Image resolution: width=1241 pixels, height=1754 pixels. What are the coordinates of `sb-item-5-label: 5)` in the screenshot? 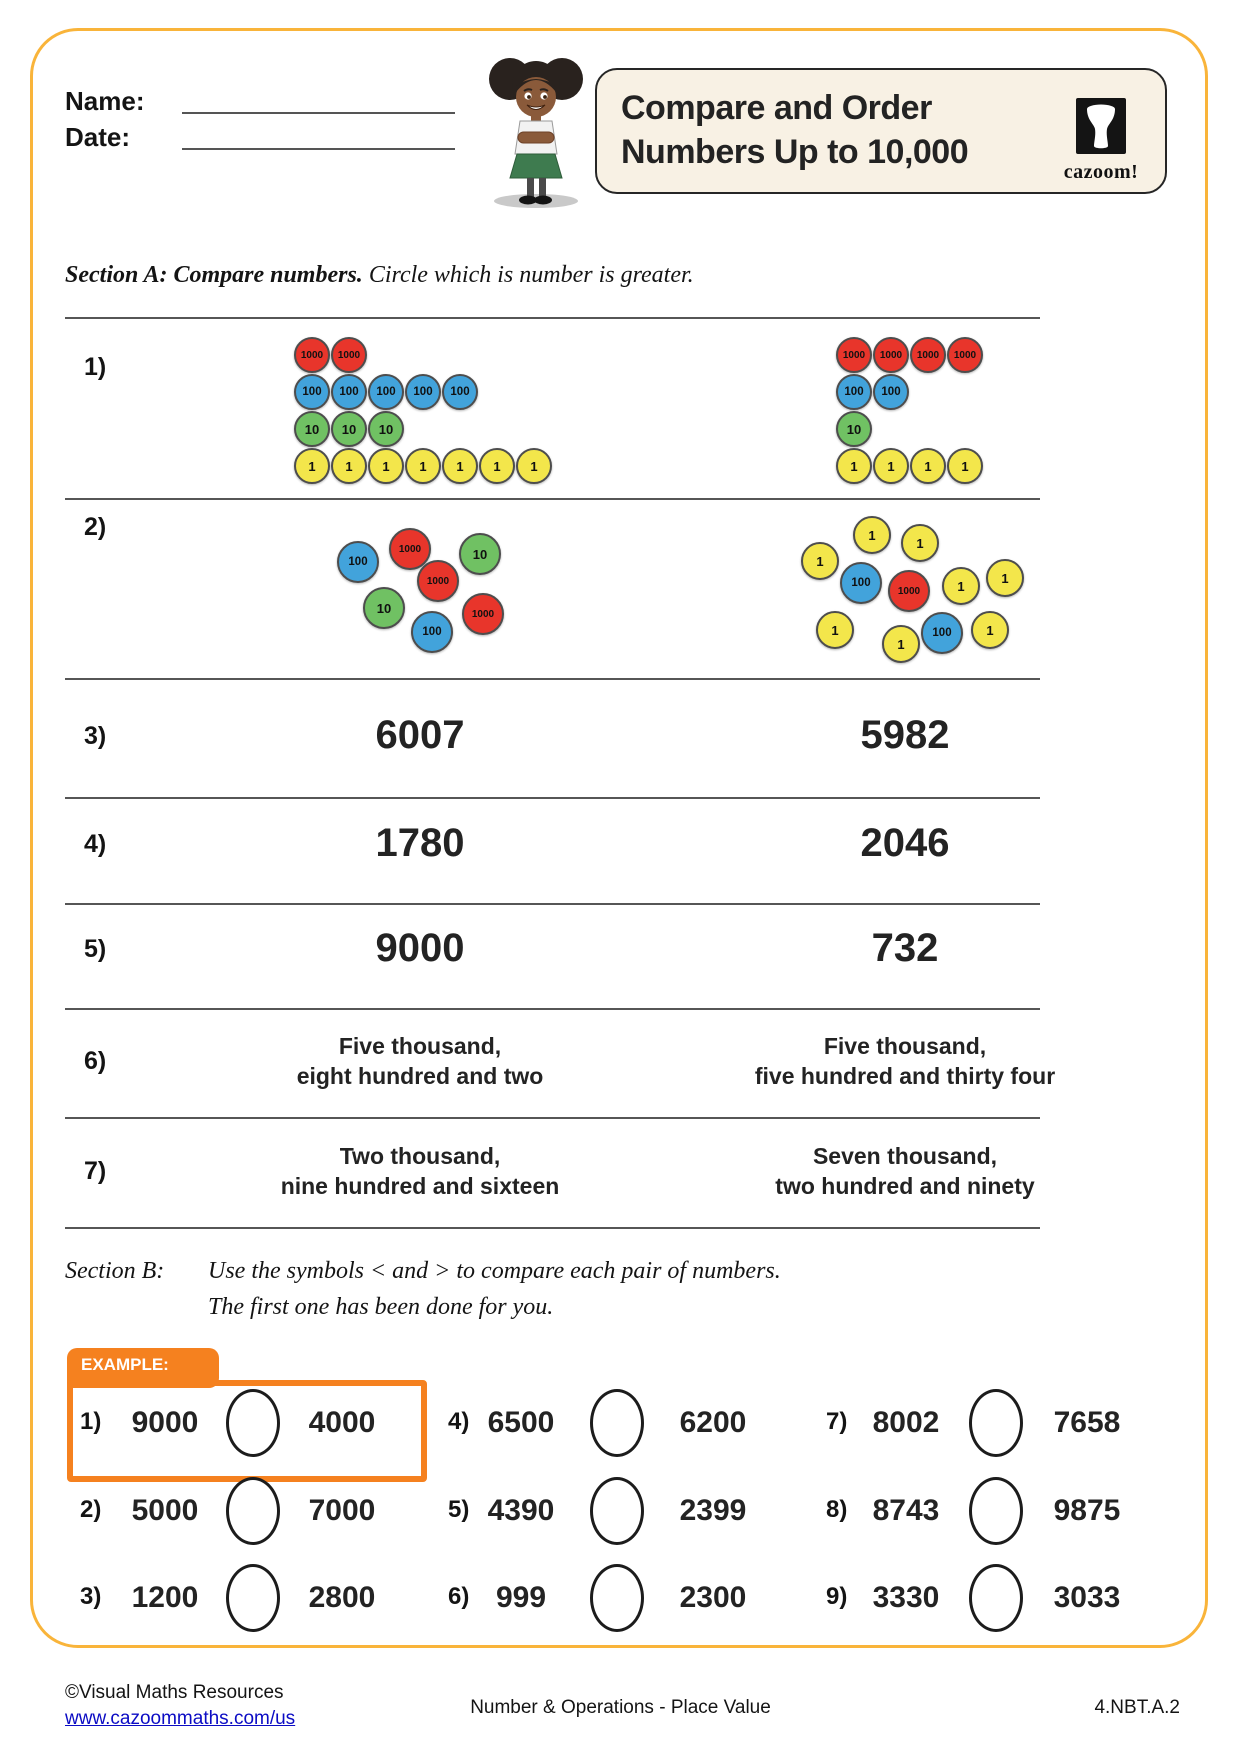 It's located at (459, 1509).